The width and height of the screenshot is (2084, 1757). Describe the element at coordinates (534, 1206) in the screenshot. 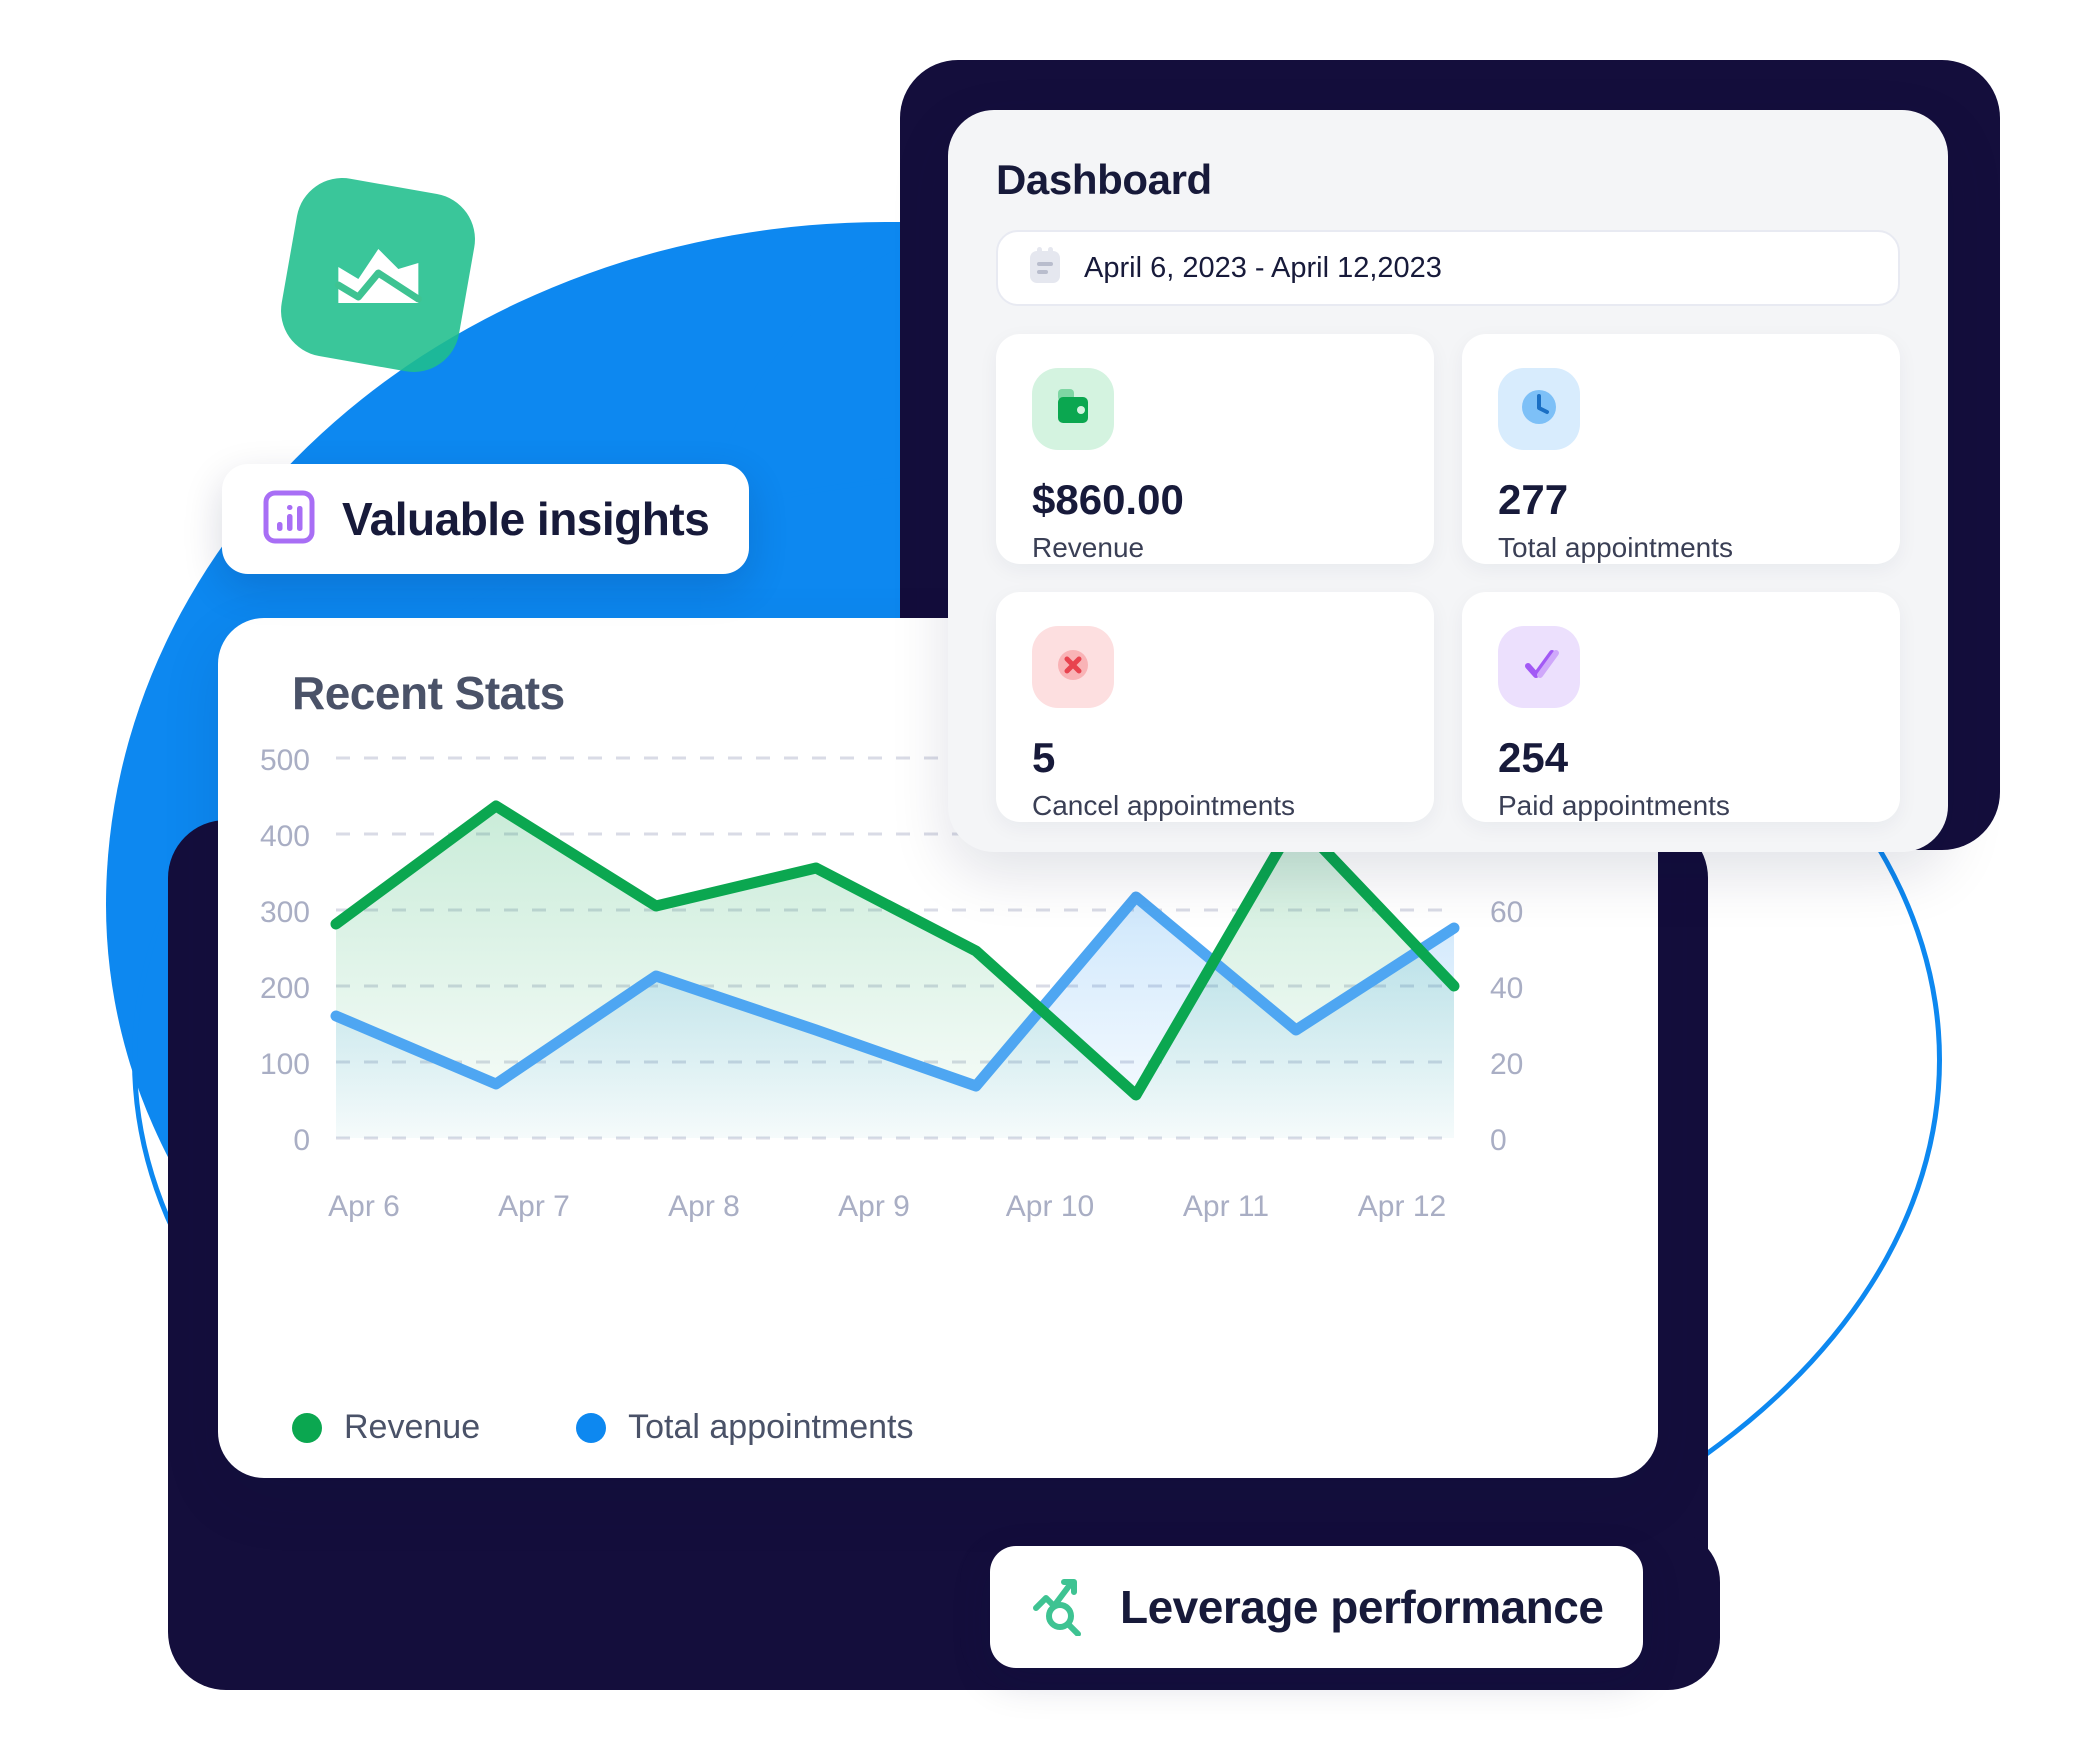

I see `svg-text: Apr 7` at that location.